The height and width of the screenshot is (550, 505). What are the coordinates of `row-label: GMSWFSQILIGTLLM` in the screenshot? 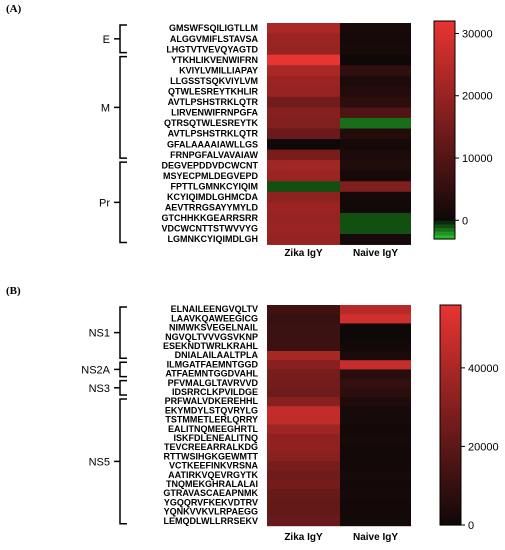 It's located at (213, 28).